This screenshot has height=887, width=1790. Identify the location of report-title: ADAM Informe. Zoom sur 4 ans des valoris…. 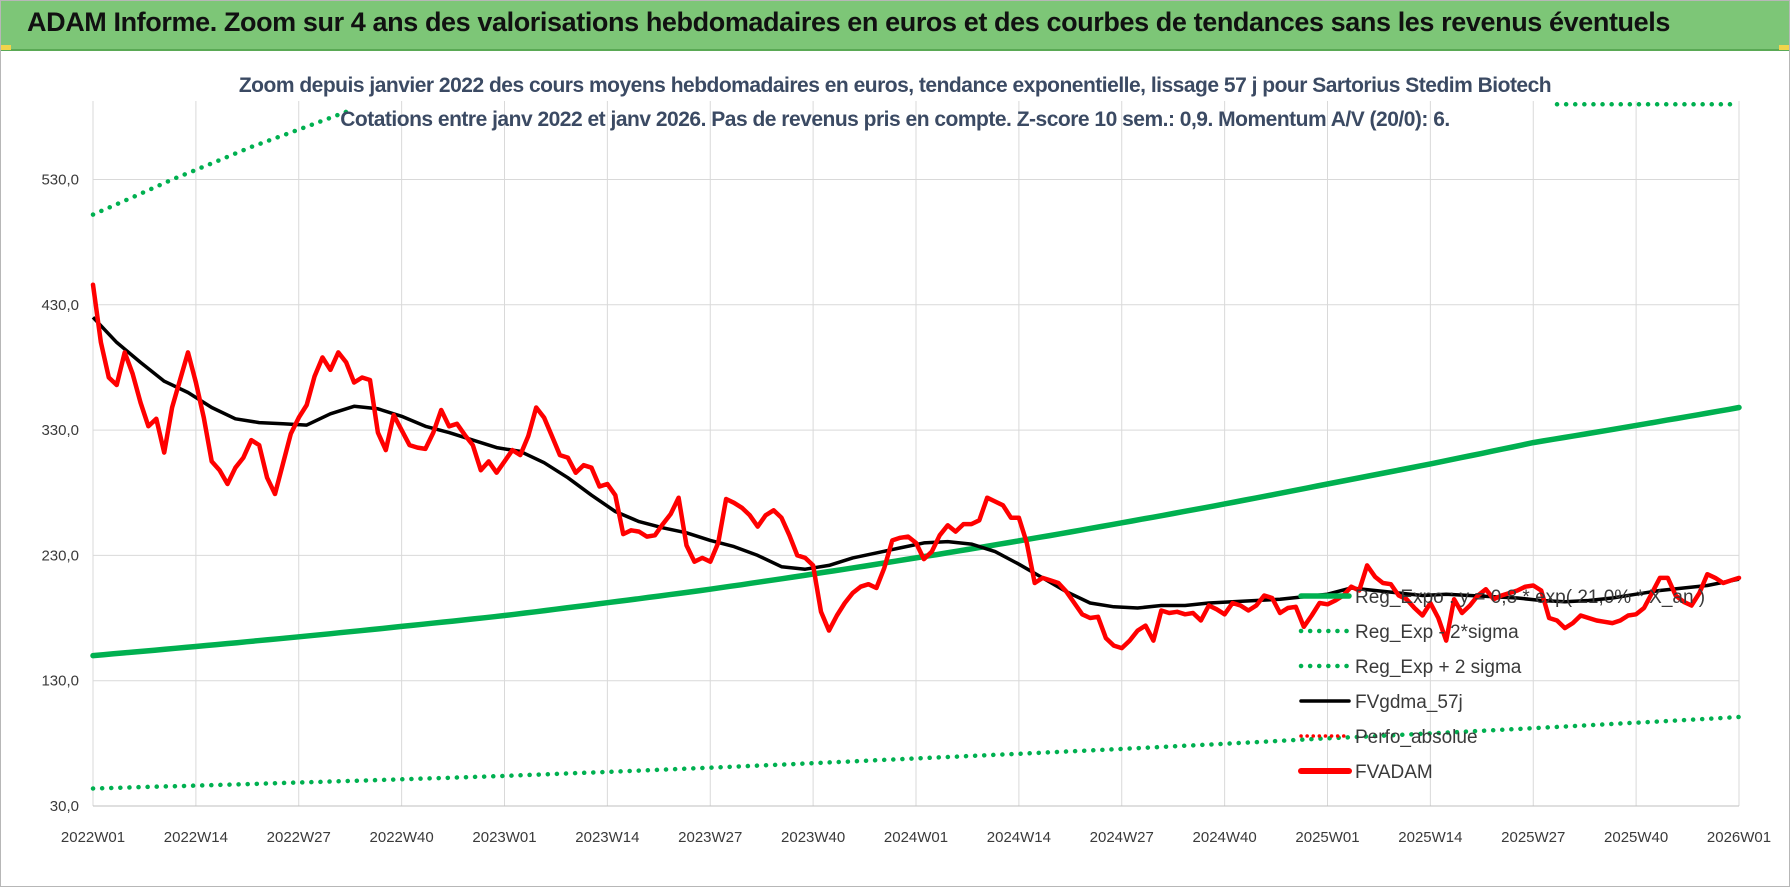
(848, 22).